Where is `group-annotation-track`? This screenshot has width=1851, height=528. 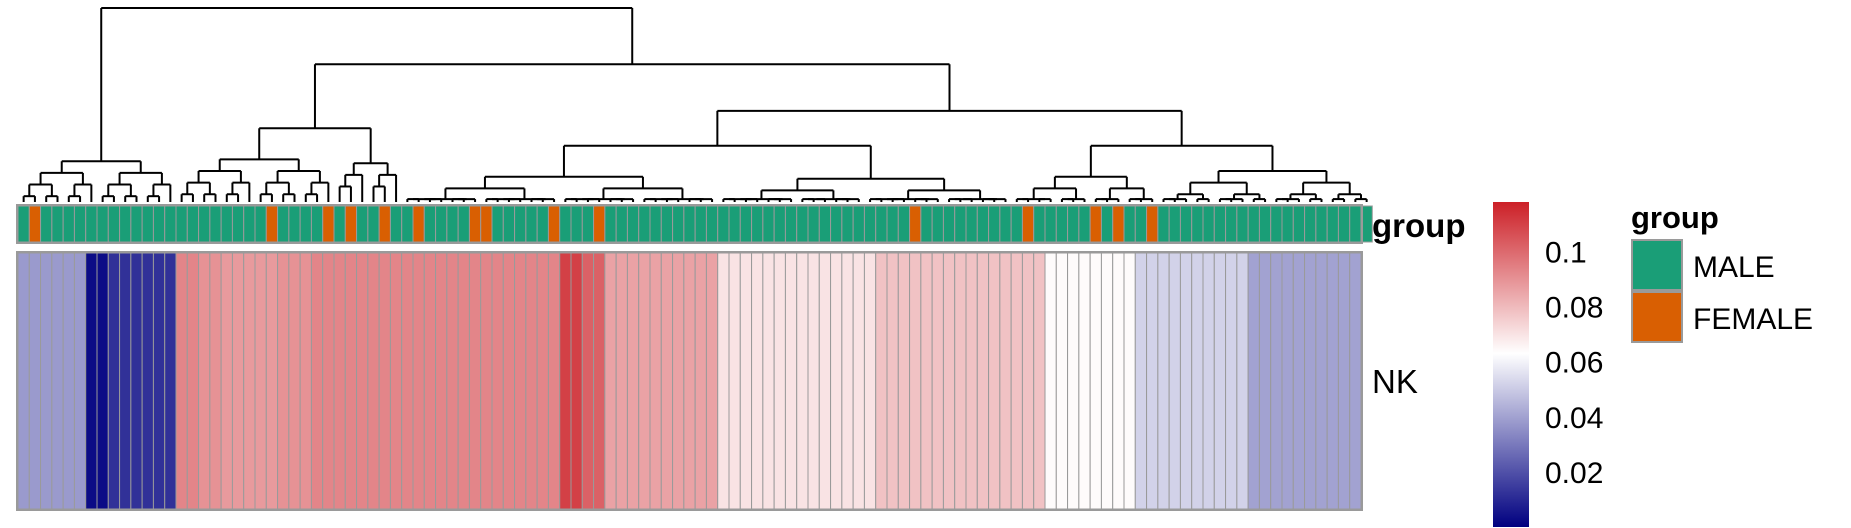 group-annotation-track is located at coordinates (695, 224).